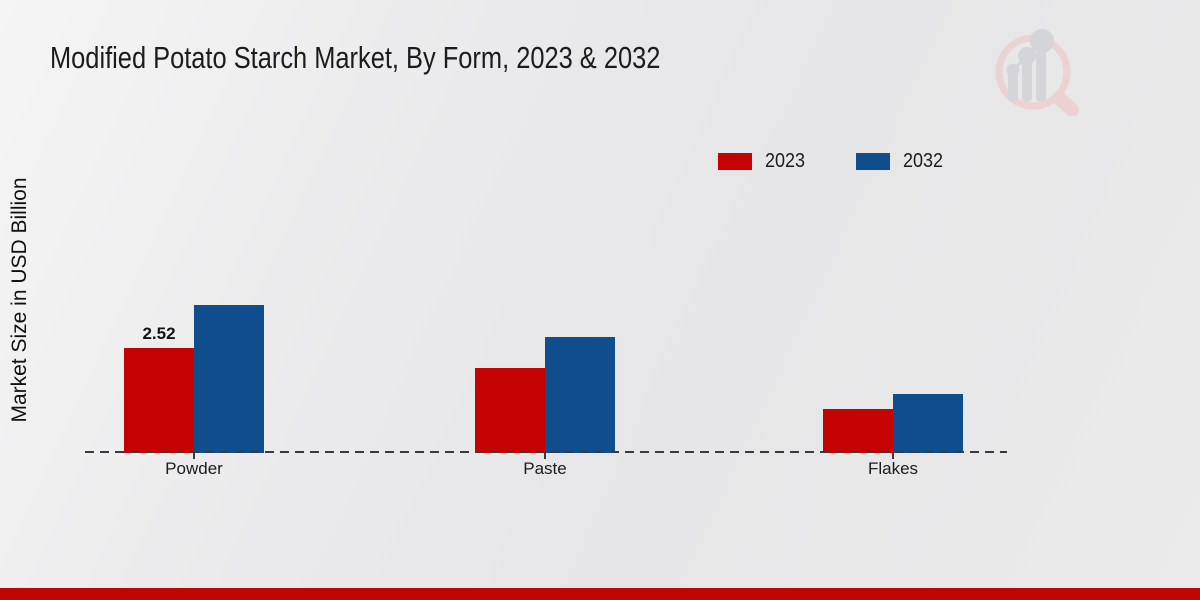 This screenshot has height=600, width=1200. I want to click on category-label-powder: Powder, so click(194, 468).